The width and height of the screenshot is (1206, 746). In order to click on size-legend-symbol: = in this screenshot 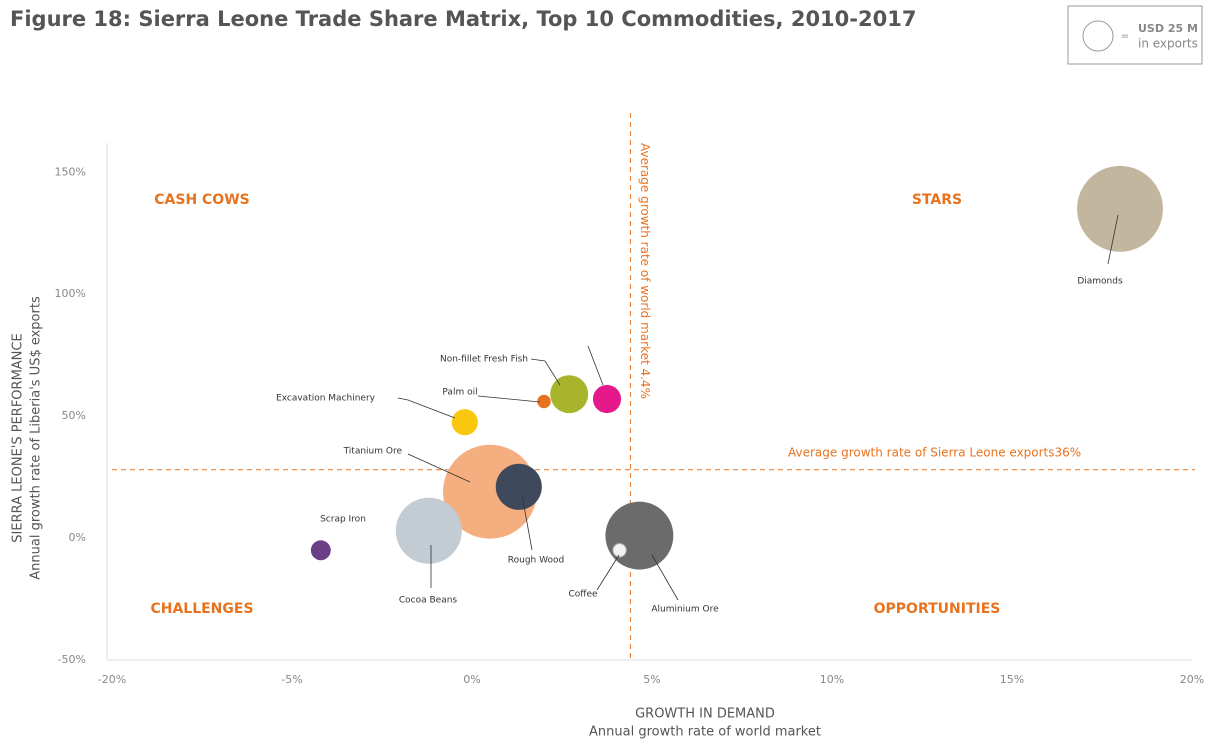, I will do `click(1125, 36)`.